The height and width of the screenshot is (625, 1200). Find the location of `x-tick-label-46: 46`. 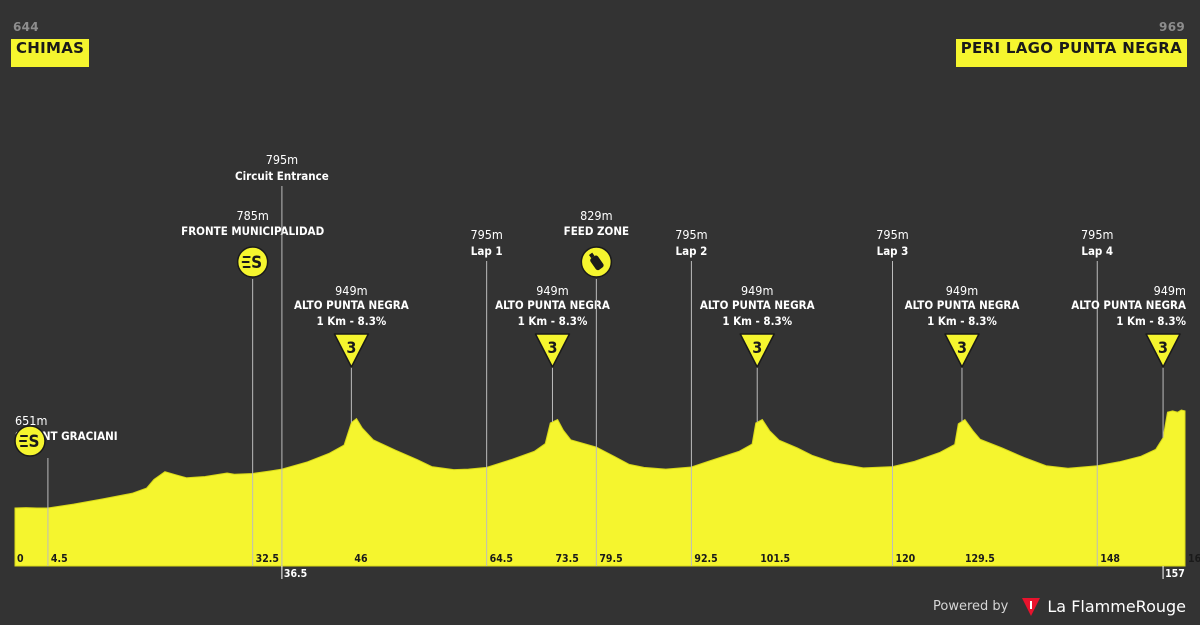

x-tick-label-46: 46 is located at coordinates (361, 559).